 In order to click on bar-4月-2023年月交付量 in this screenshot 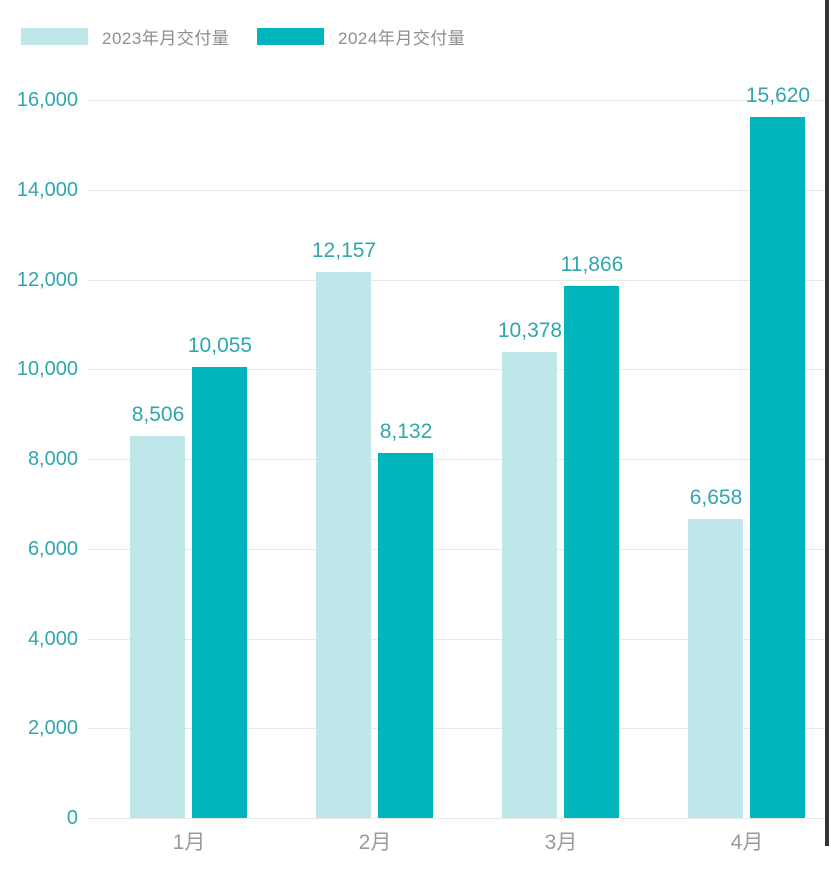, I will do `click(715, 668)`.